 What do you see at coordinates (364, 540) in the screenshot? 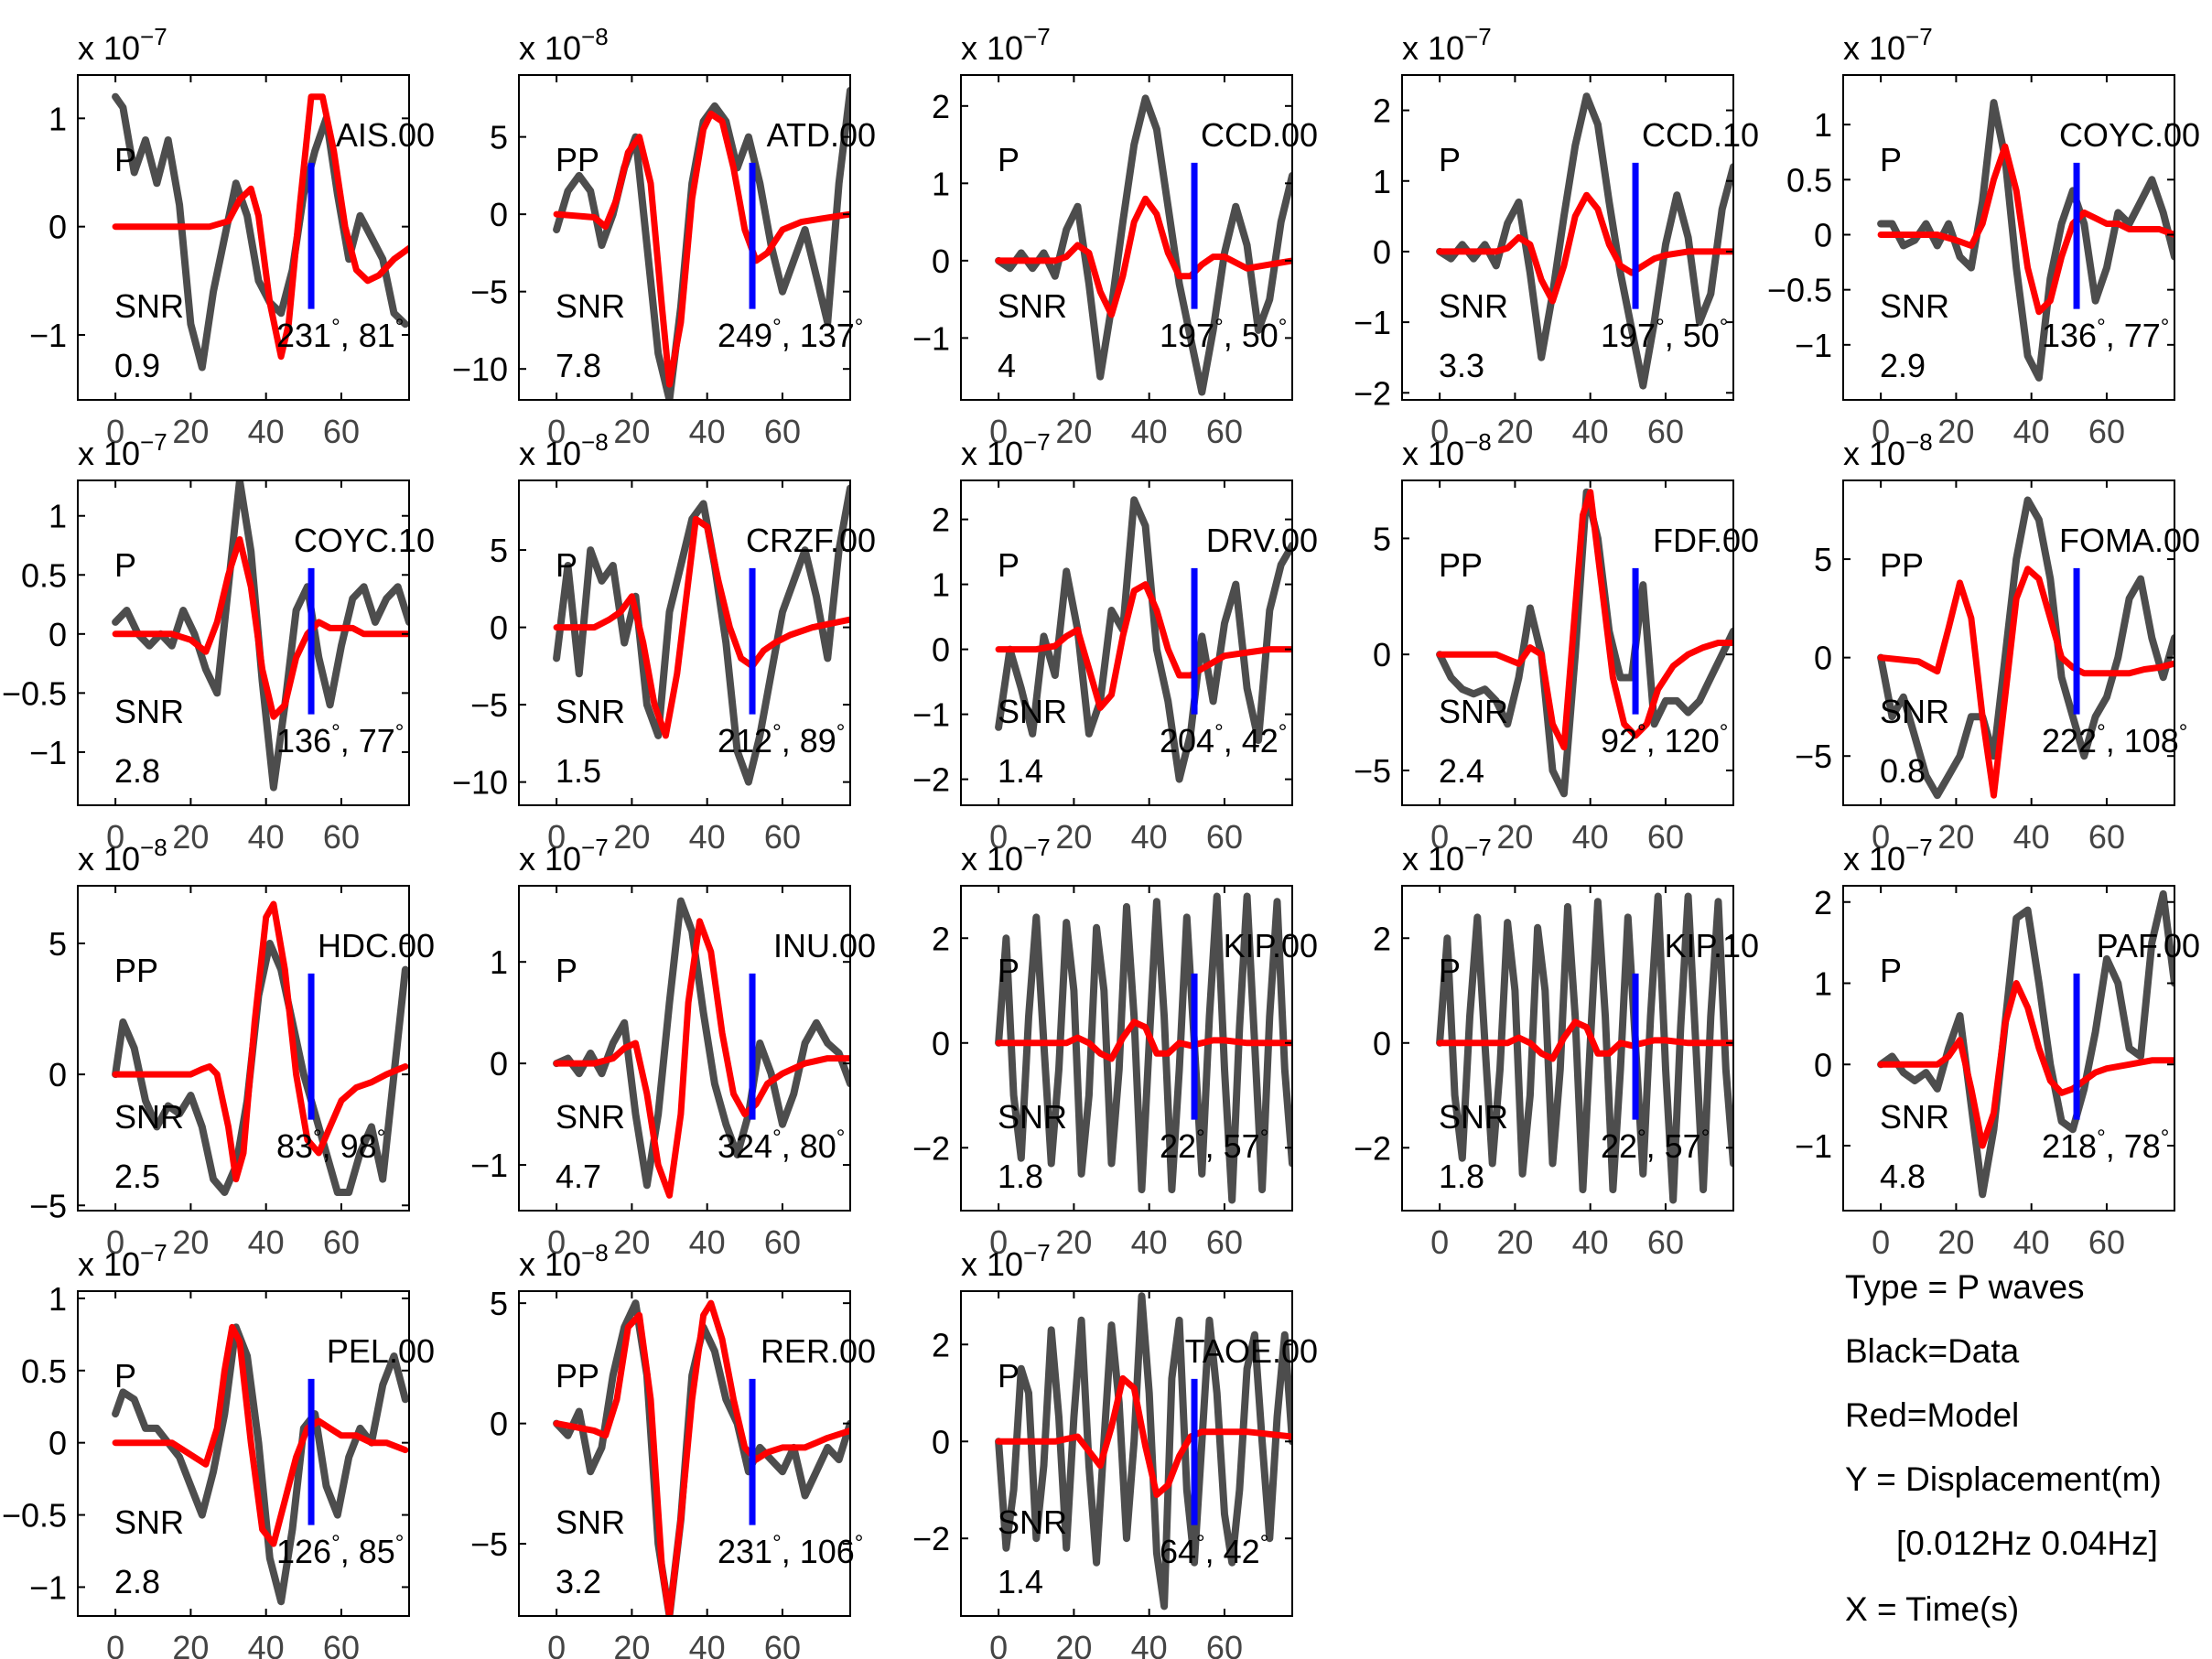
I see `station-label: COYC.10` at bounding box center [364, 540].